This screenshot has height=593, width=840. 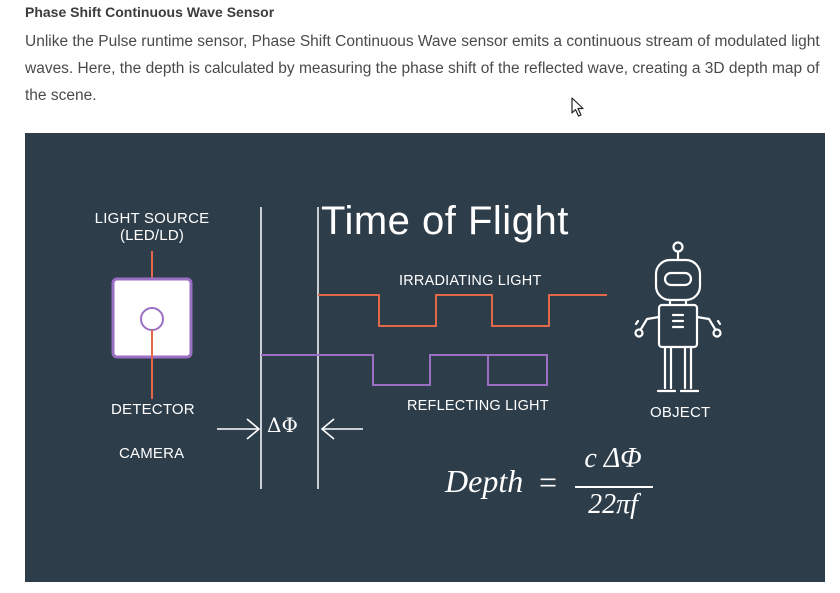 What do you see at coordinates (484, 481) in the screenshot?
I see `depth-equation-lhs: Depth` at bounding box center [484, 481].